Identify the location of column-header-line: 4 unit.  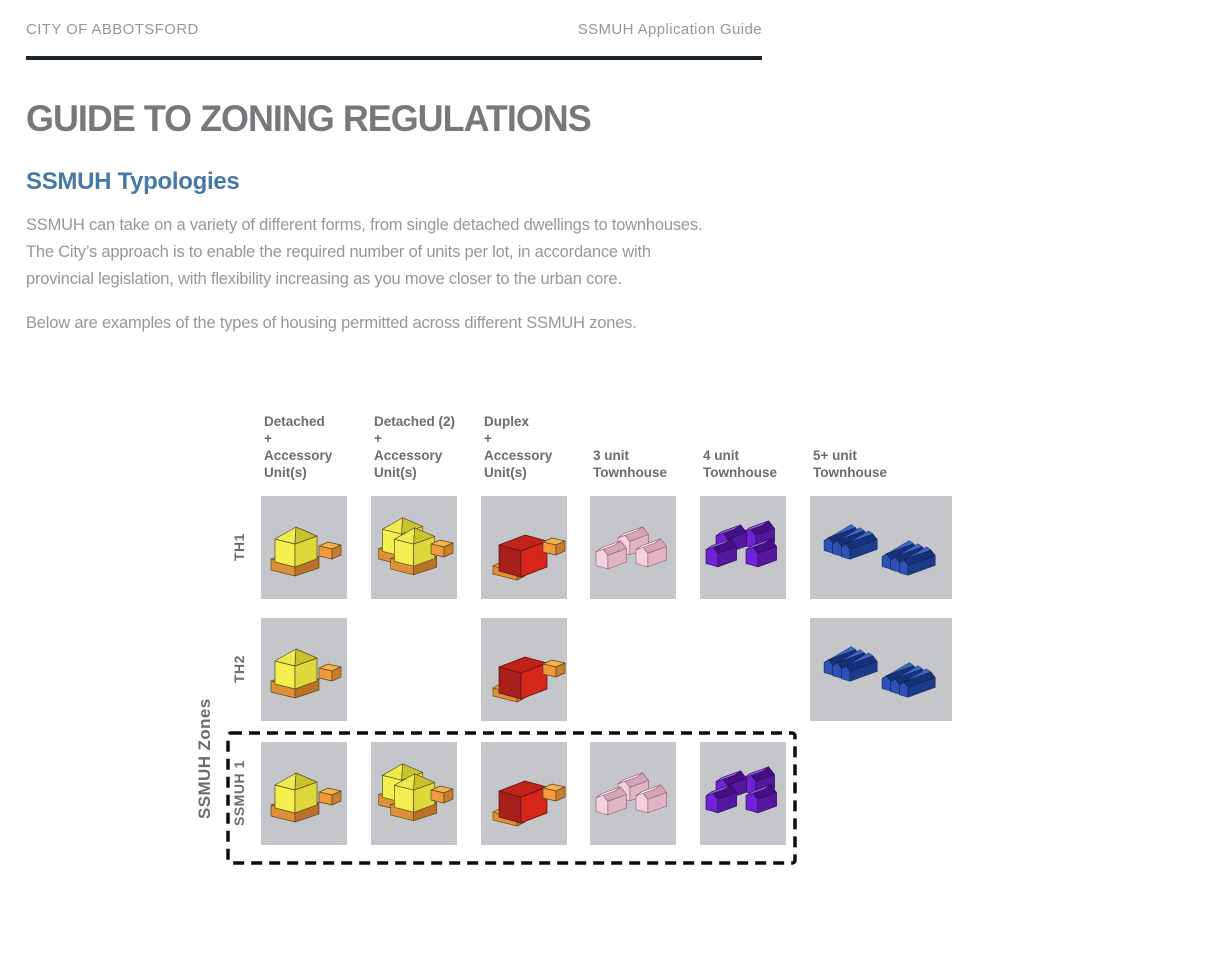
(721, 455).